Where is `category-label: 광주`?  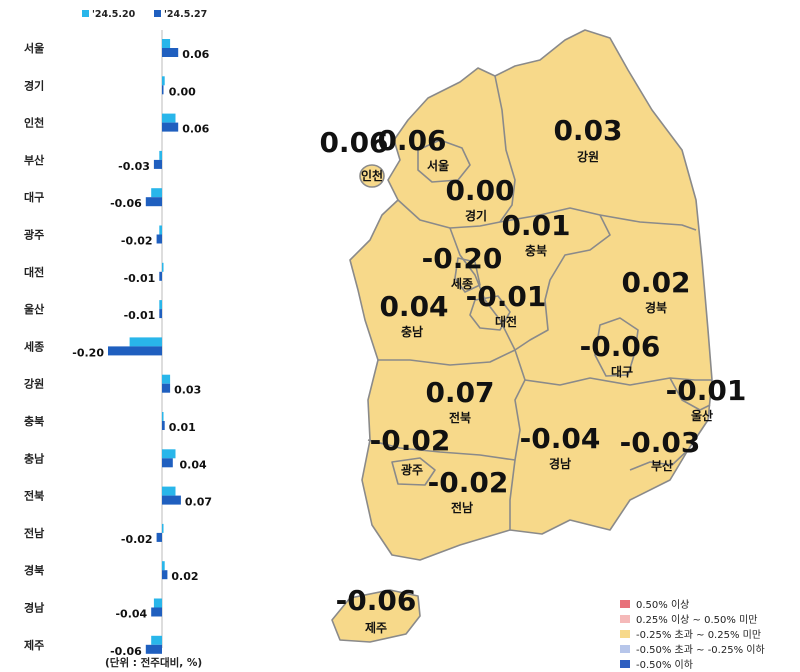
category-label: 광주 is located at coordinates (34, 235).